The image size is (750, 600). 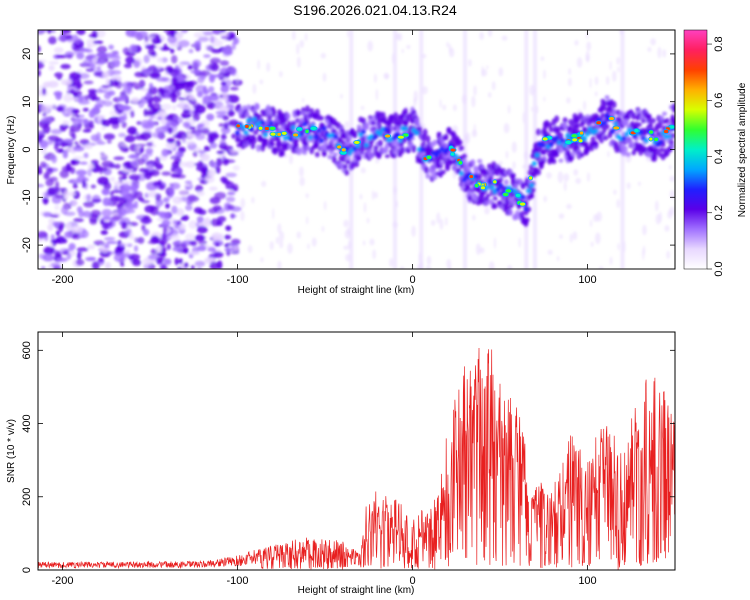 What do you see at coordinates (719, 212) in the screenshot?
I see `colorbar-tick-label: 0.2` at bounding box center [719, 212].